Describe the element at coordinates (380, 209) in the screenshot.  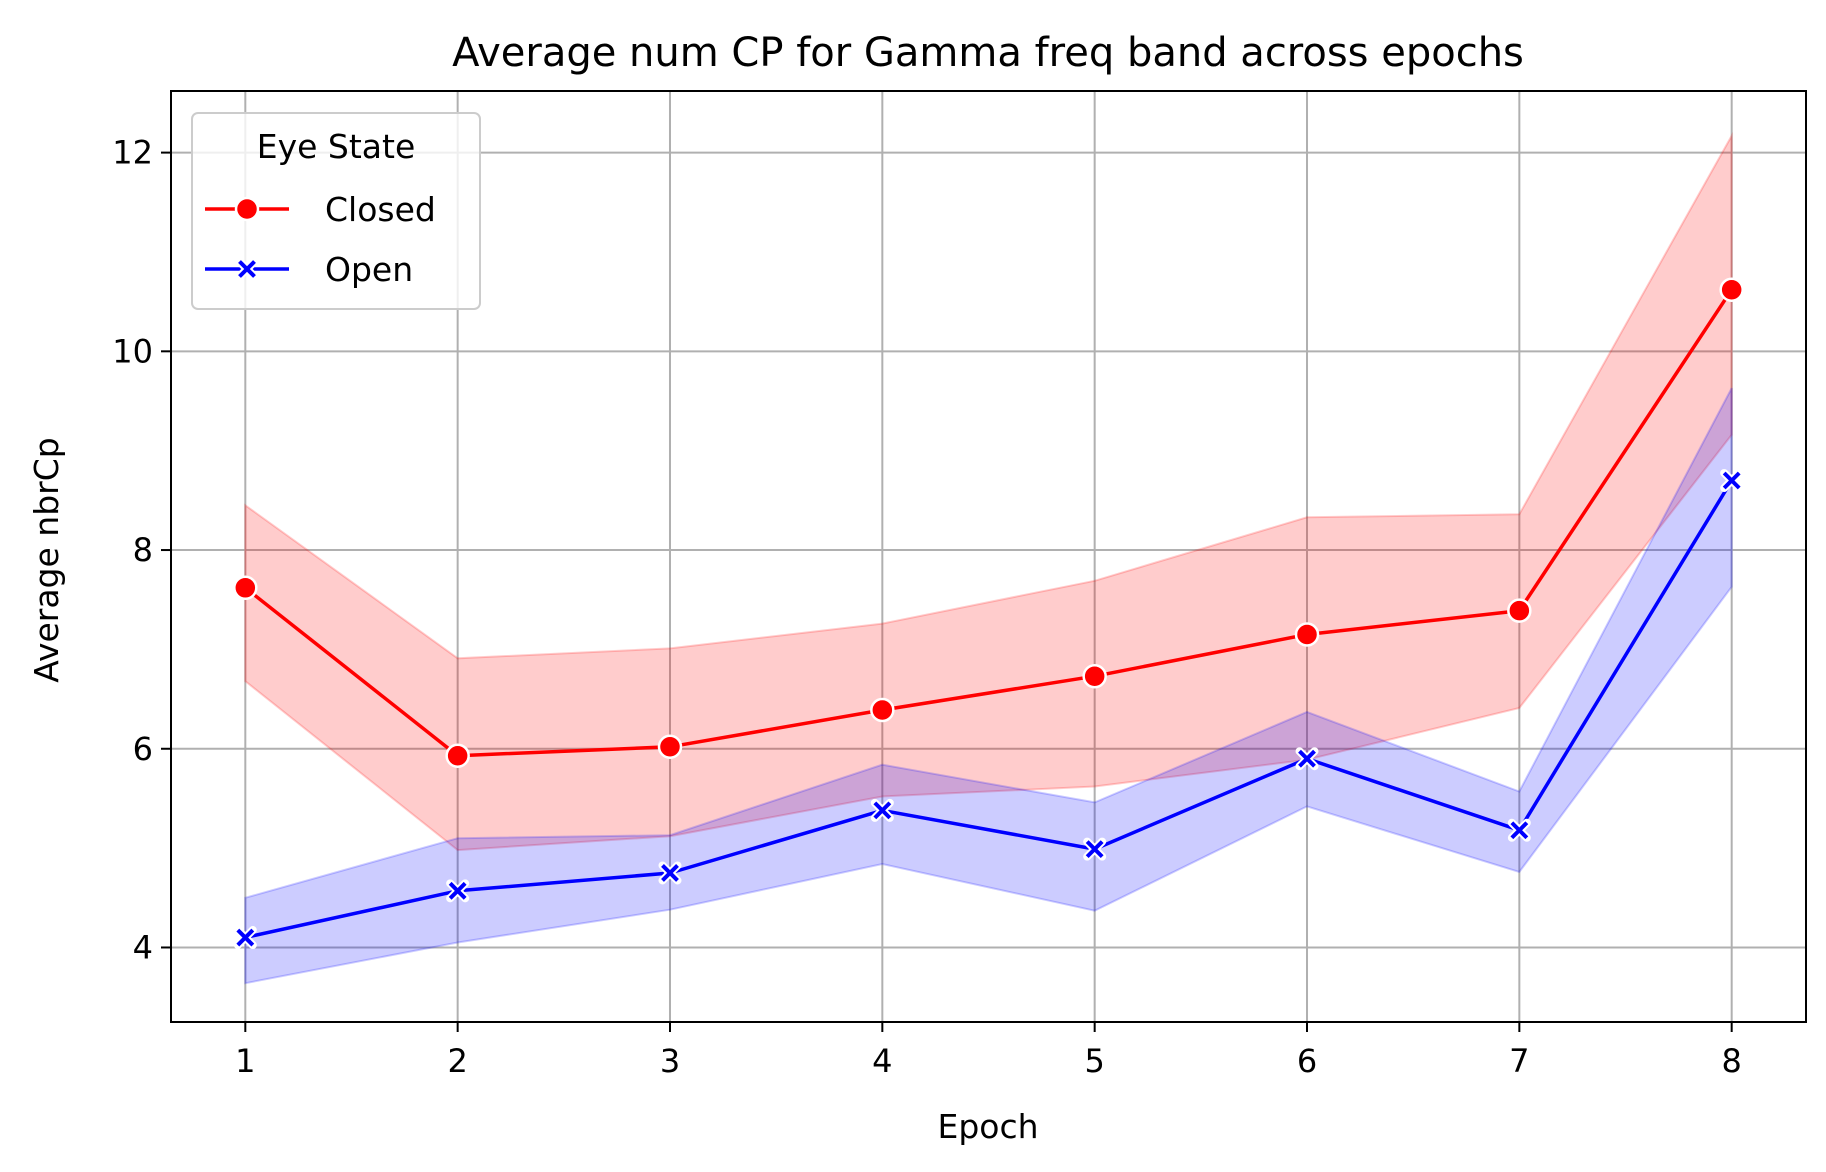
I see `legend-label-closed: Closed` at that location.